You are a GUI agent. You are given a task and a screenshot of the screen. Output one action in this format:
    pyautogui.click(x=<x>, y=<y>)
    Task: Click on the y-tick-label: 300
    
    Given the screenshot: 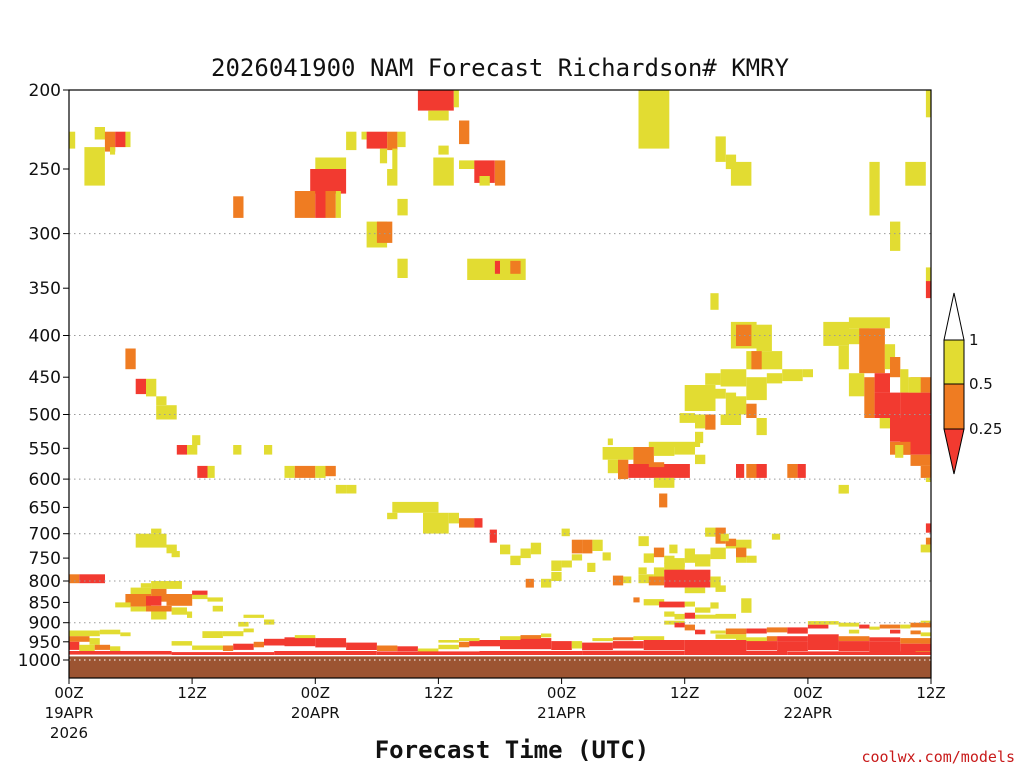 What is the action you would take?
    pyautogui.click(x=45, y=235)
    